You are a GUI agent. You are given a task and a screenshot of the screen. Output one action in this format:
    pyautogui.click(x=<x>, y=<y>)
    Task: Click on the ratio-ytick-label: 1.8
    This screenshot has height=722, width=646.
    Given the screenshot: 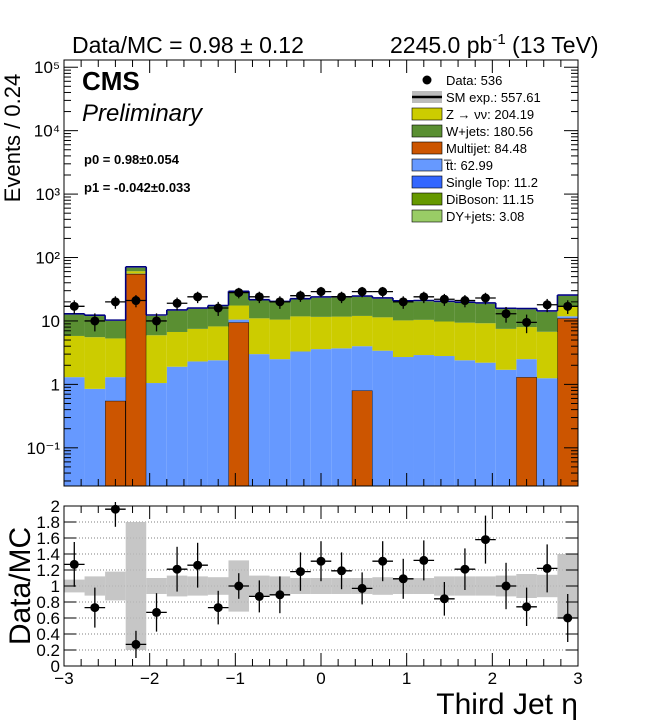 What is the action you would take?
    pyautogui.click(x=48, y=522)
    